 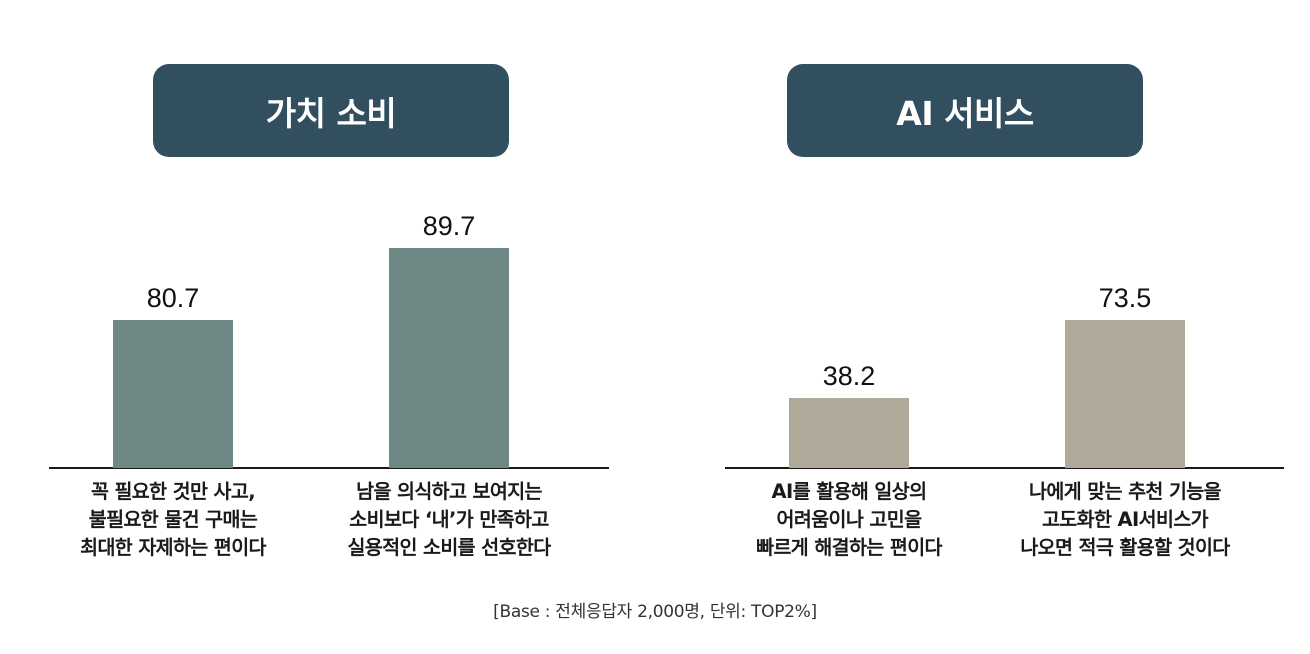 What do you see at coordinates (965, 110) in the screenshot?
I see `panel-title-ai-service: AI 서비스` at bounding box center [965, 110].